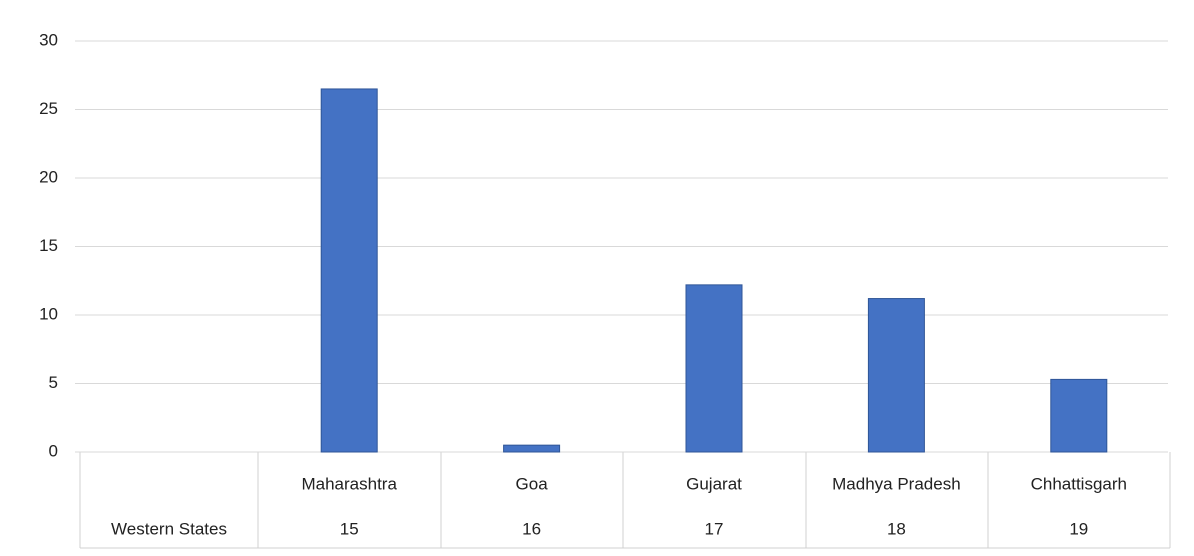 This screenshot has width=1194, height=556. Describe the element at coordinates (53, 382) in the screenshot. I see `y-tick-label: 5` at that location.